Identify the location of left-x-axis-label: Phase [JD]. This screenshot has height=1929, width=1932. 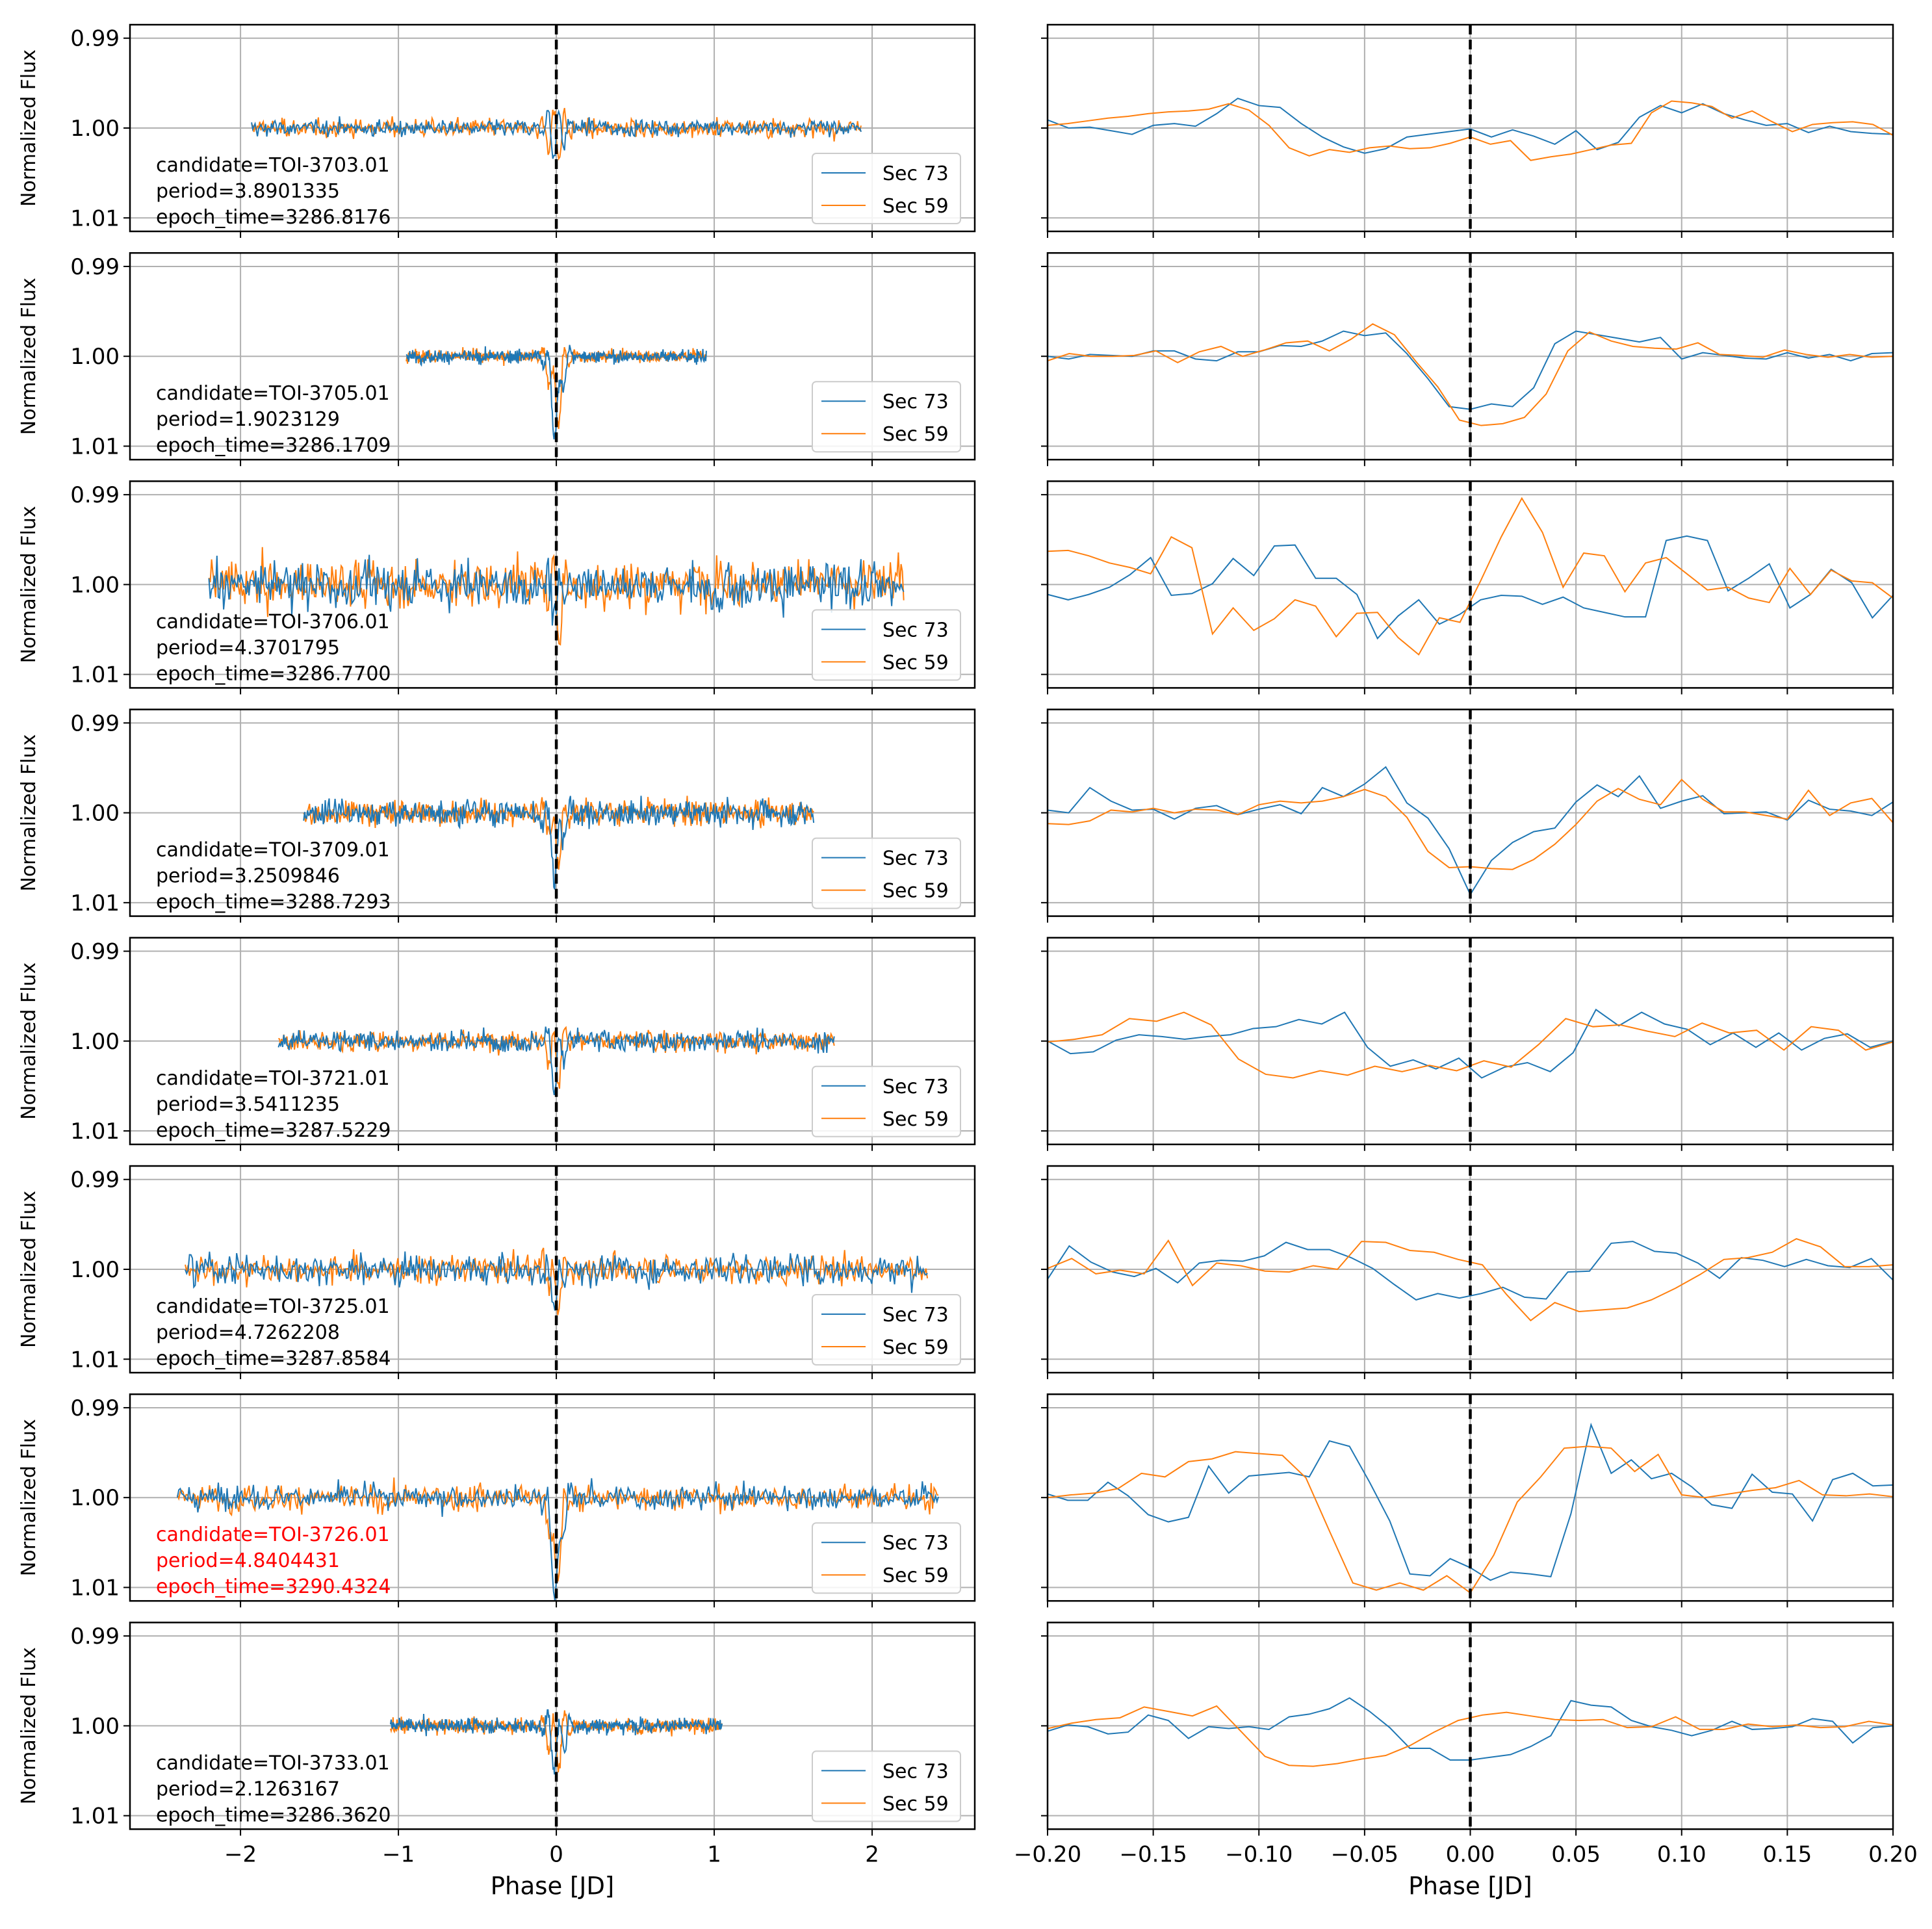
(553, 1886).